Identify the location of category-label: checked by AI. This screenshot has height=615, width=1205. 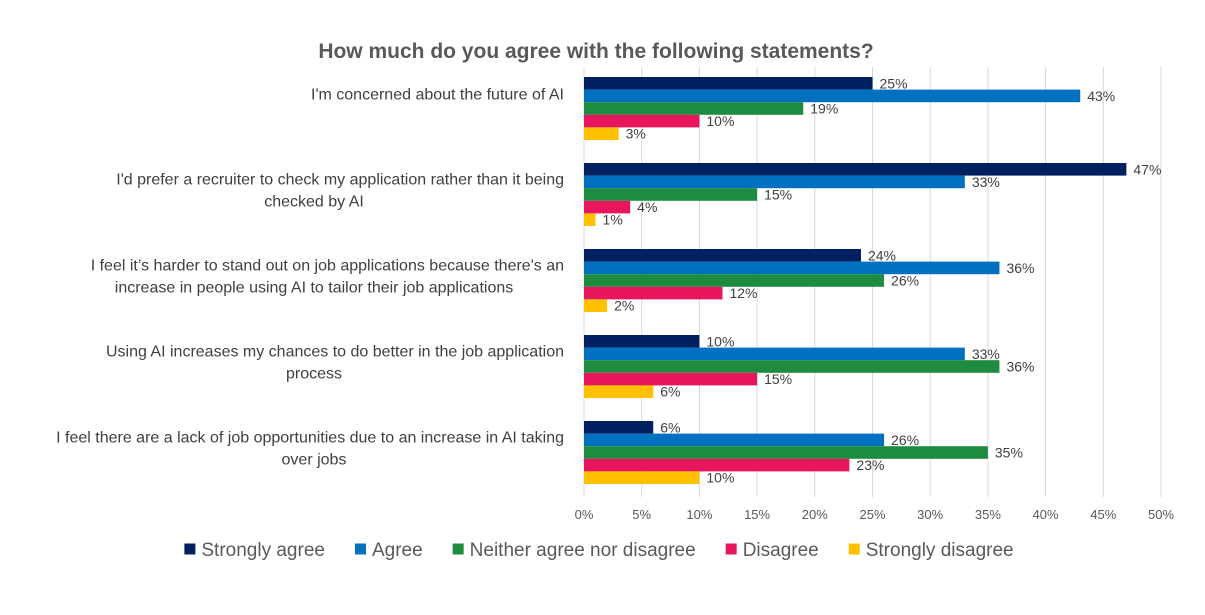
(314, 202).